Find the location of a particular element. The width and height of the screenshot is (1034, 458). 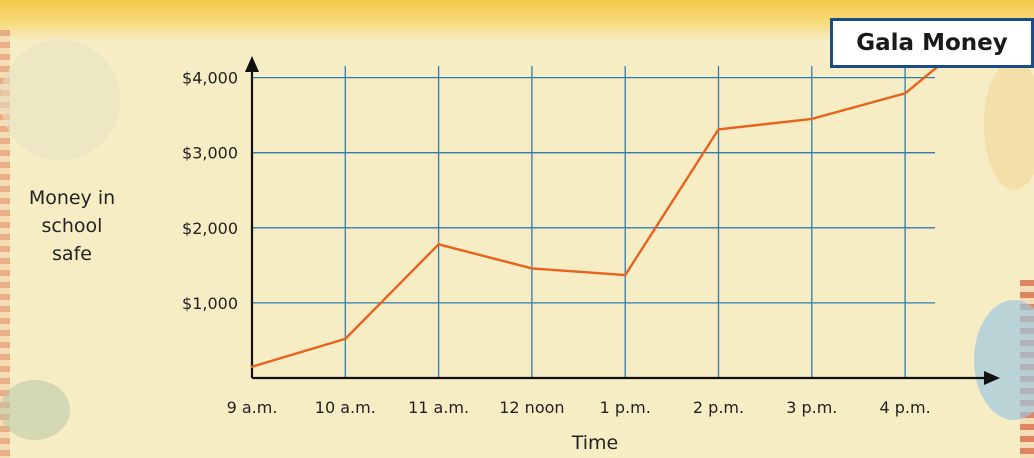

y-axis-label: Money in school safe is located at coordinates (72, 226).